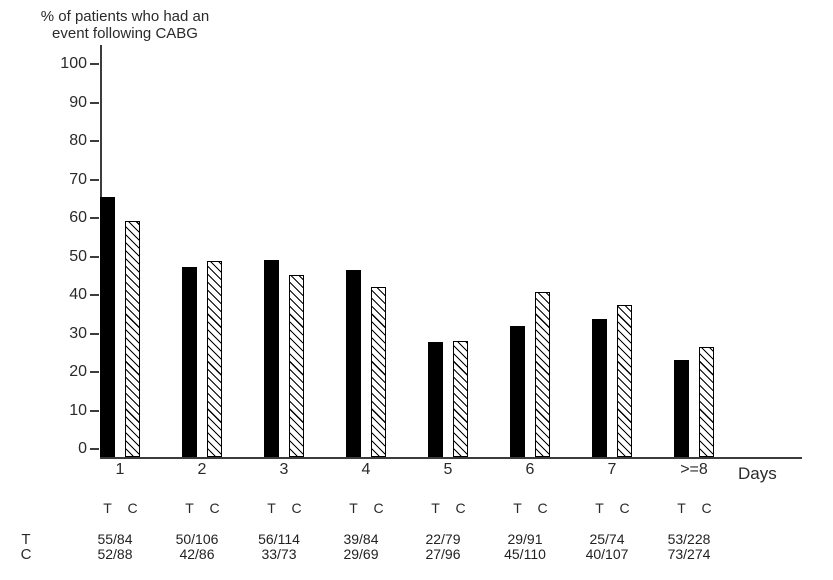 The image size is (833, 580). Describe the element at coordinates (214, 508) in the screenshot. I see `pair-label-c-day-2: C` at that location.